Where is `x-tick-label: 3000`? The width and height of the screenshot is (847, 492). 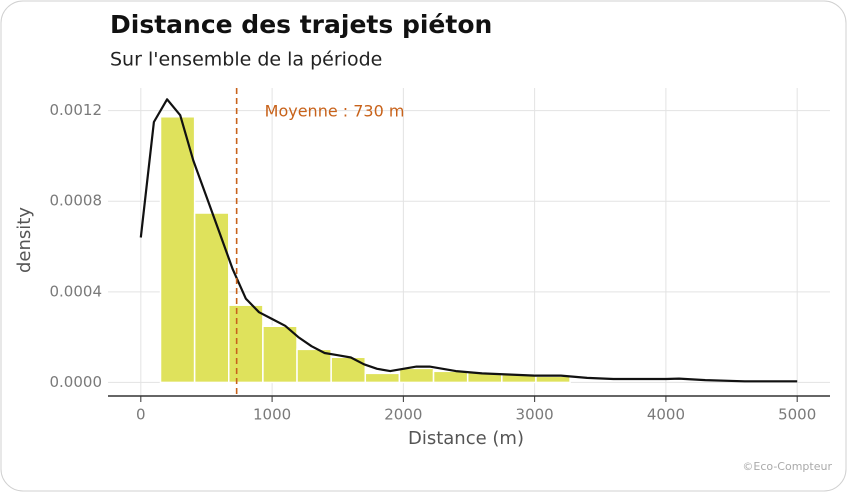 x-tick-label: 3000 is located at coordinates (535, 415).